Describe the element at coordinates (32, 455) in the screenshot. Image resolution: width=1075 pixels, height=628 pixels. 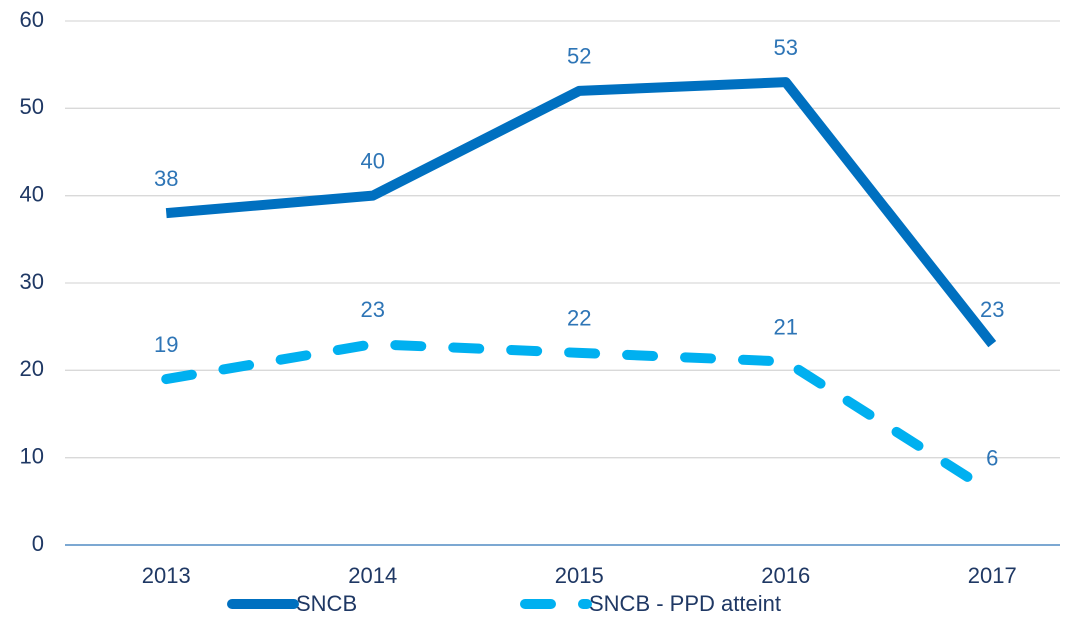
I see `y-tick-label: 10` at that location.